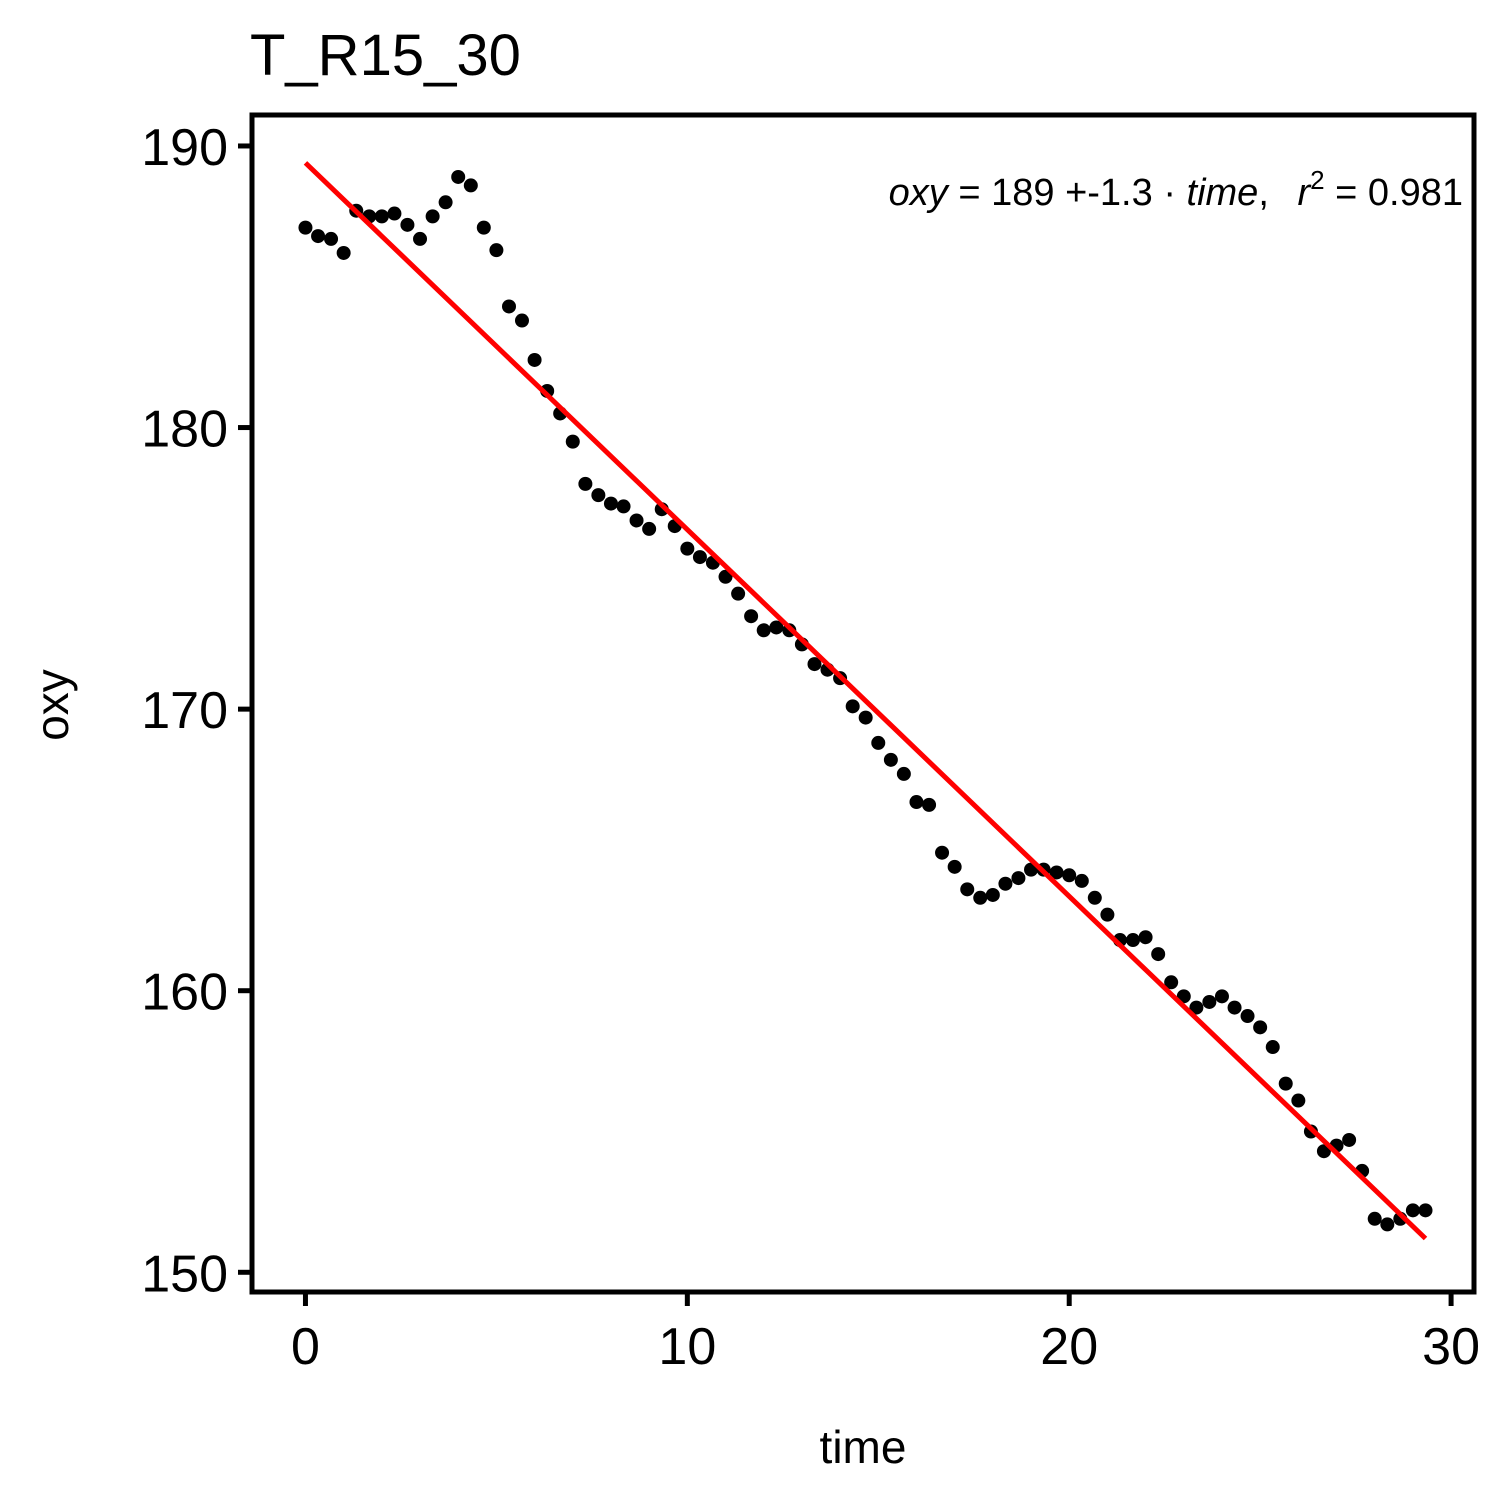 The image size is (1500, 1500). What do you see at coordinates (863, 1447) in the screenshot?
I see `x-axis-label: time` at bounding box center [863, 1447].